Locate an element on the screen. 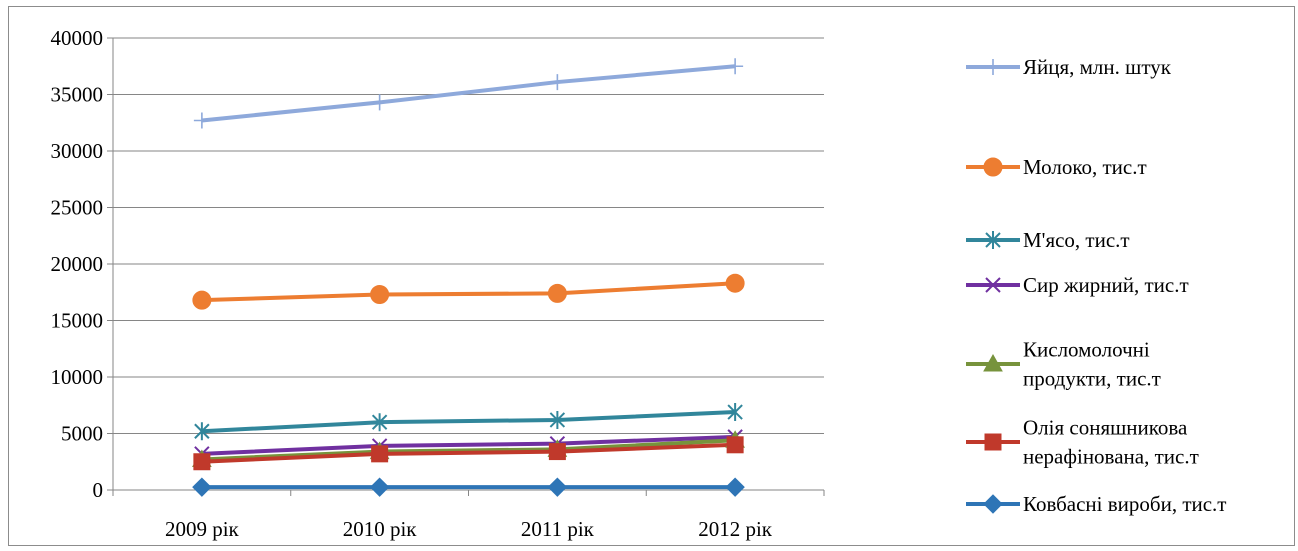 This screenshot has width=1298, height=551. x-tick-label: 2012 рік is located at coordinates (735, 529).